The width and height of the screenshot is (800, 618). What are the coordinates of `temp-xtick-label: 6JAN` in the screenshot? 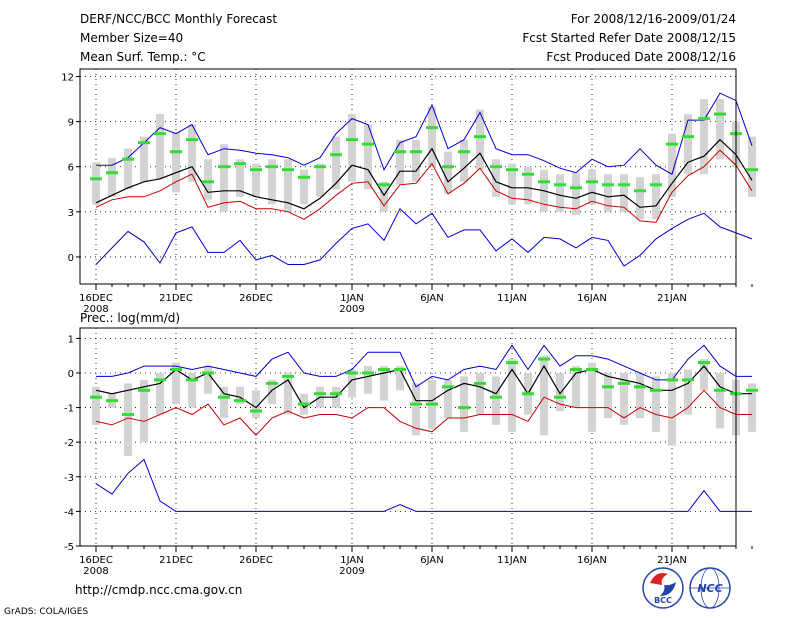 It's located at (431, 298).